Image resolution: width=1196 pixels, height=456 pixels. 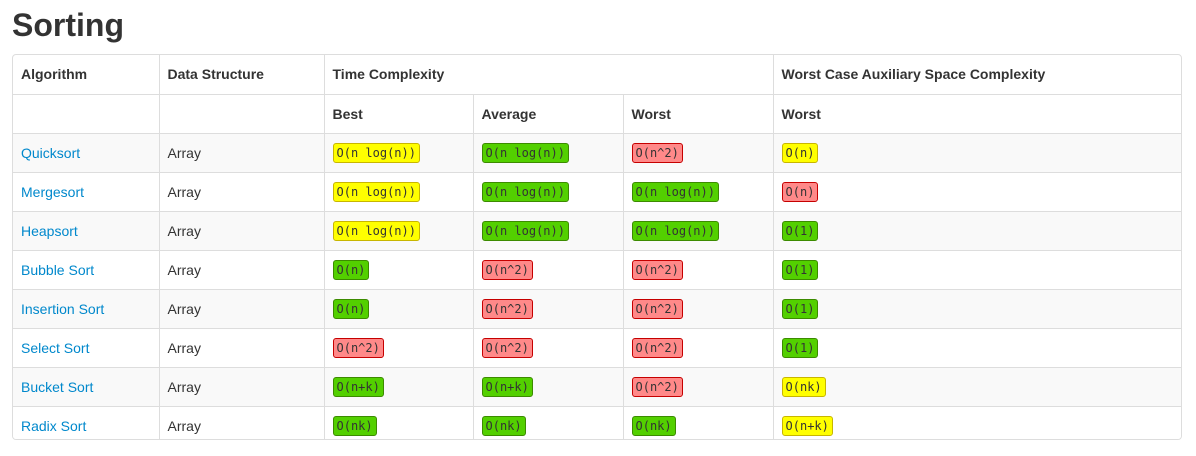 I want to click on cell-best: O(nk), so click(x=398, y=422).